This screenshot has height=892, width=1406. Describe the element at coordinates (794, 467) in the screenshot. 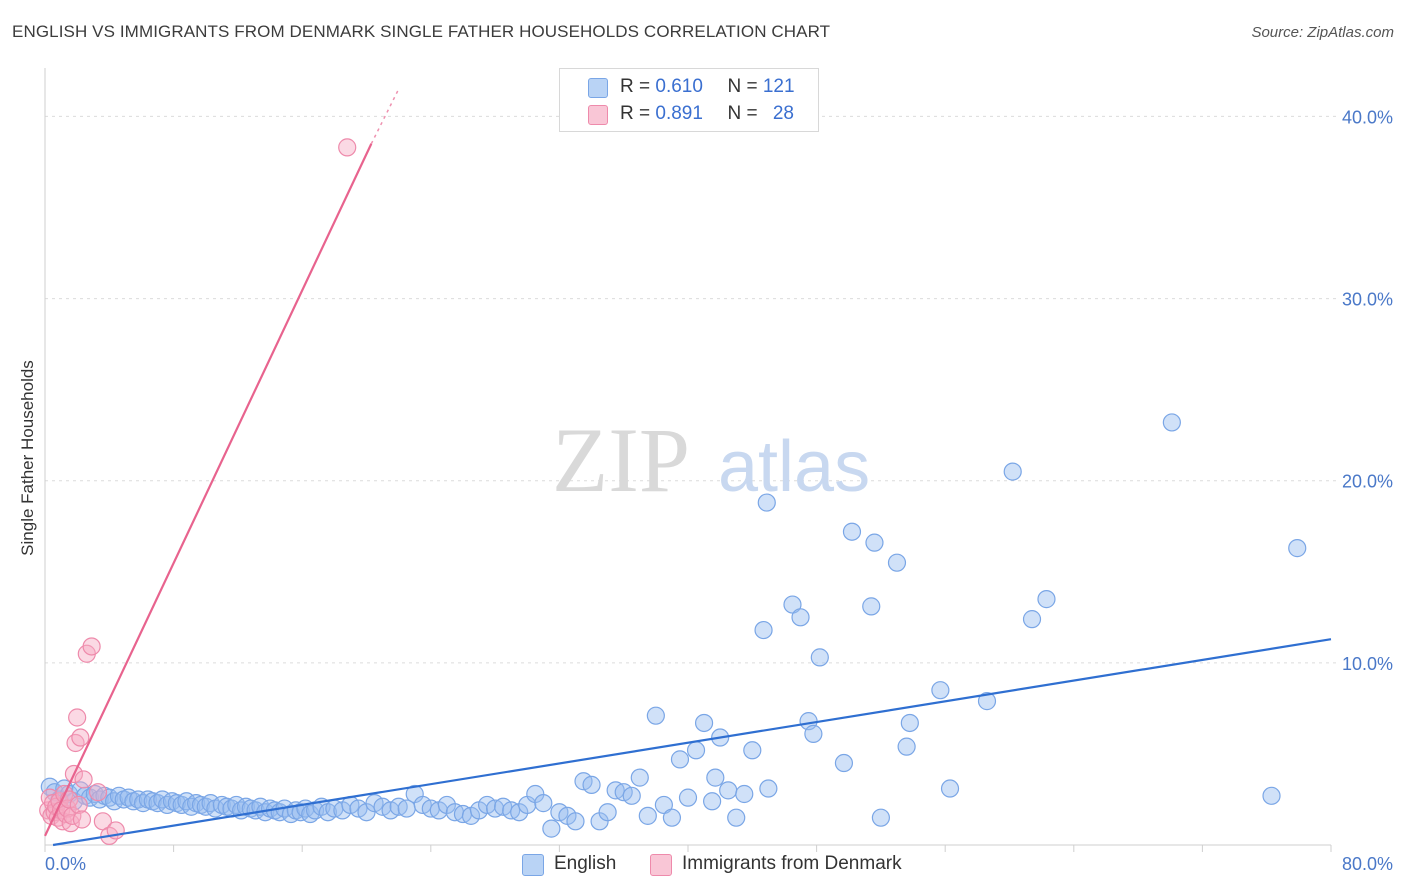

I see `watermark-atlas: atlas` at that location.